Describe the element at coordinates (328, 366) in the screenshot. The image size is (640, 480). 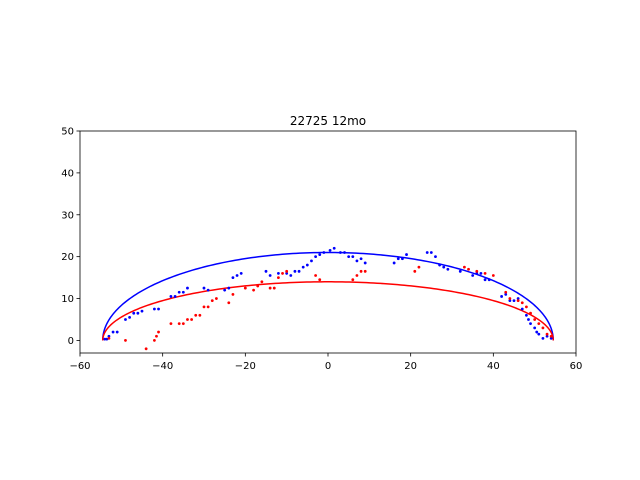
I see `x-tick-label: 0` at that location.